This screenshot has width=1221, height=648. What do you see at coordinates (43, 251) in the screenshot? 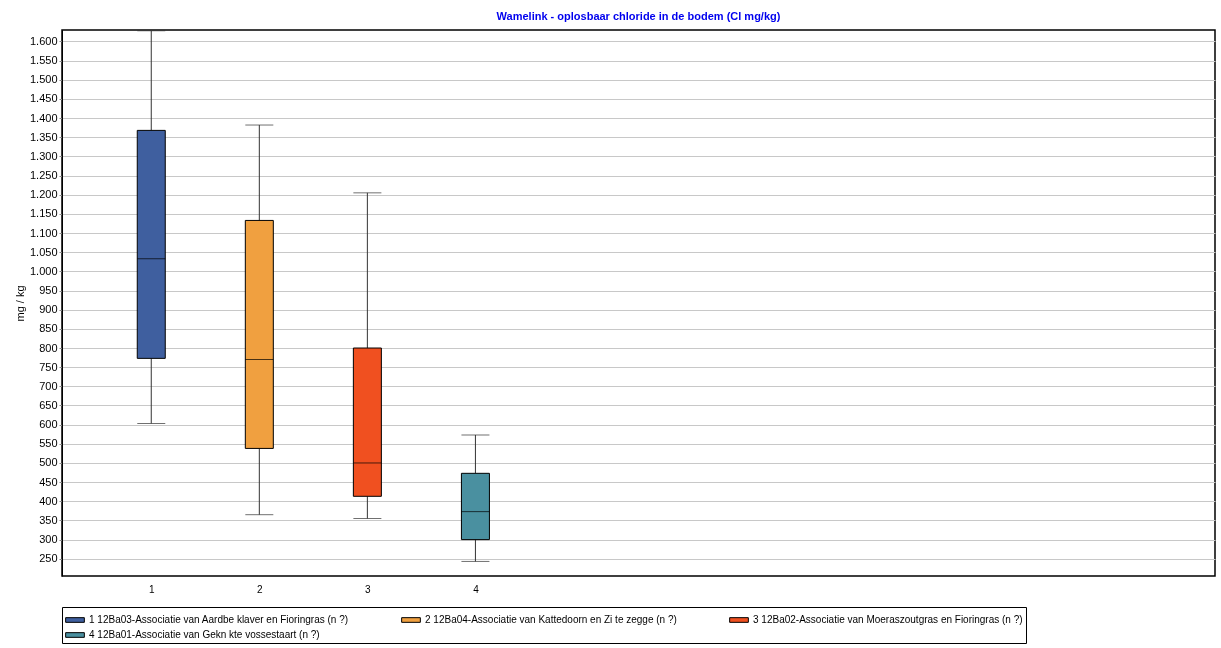
I see `y-tick-label: 1.050` at bounding box center [43, 251].